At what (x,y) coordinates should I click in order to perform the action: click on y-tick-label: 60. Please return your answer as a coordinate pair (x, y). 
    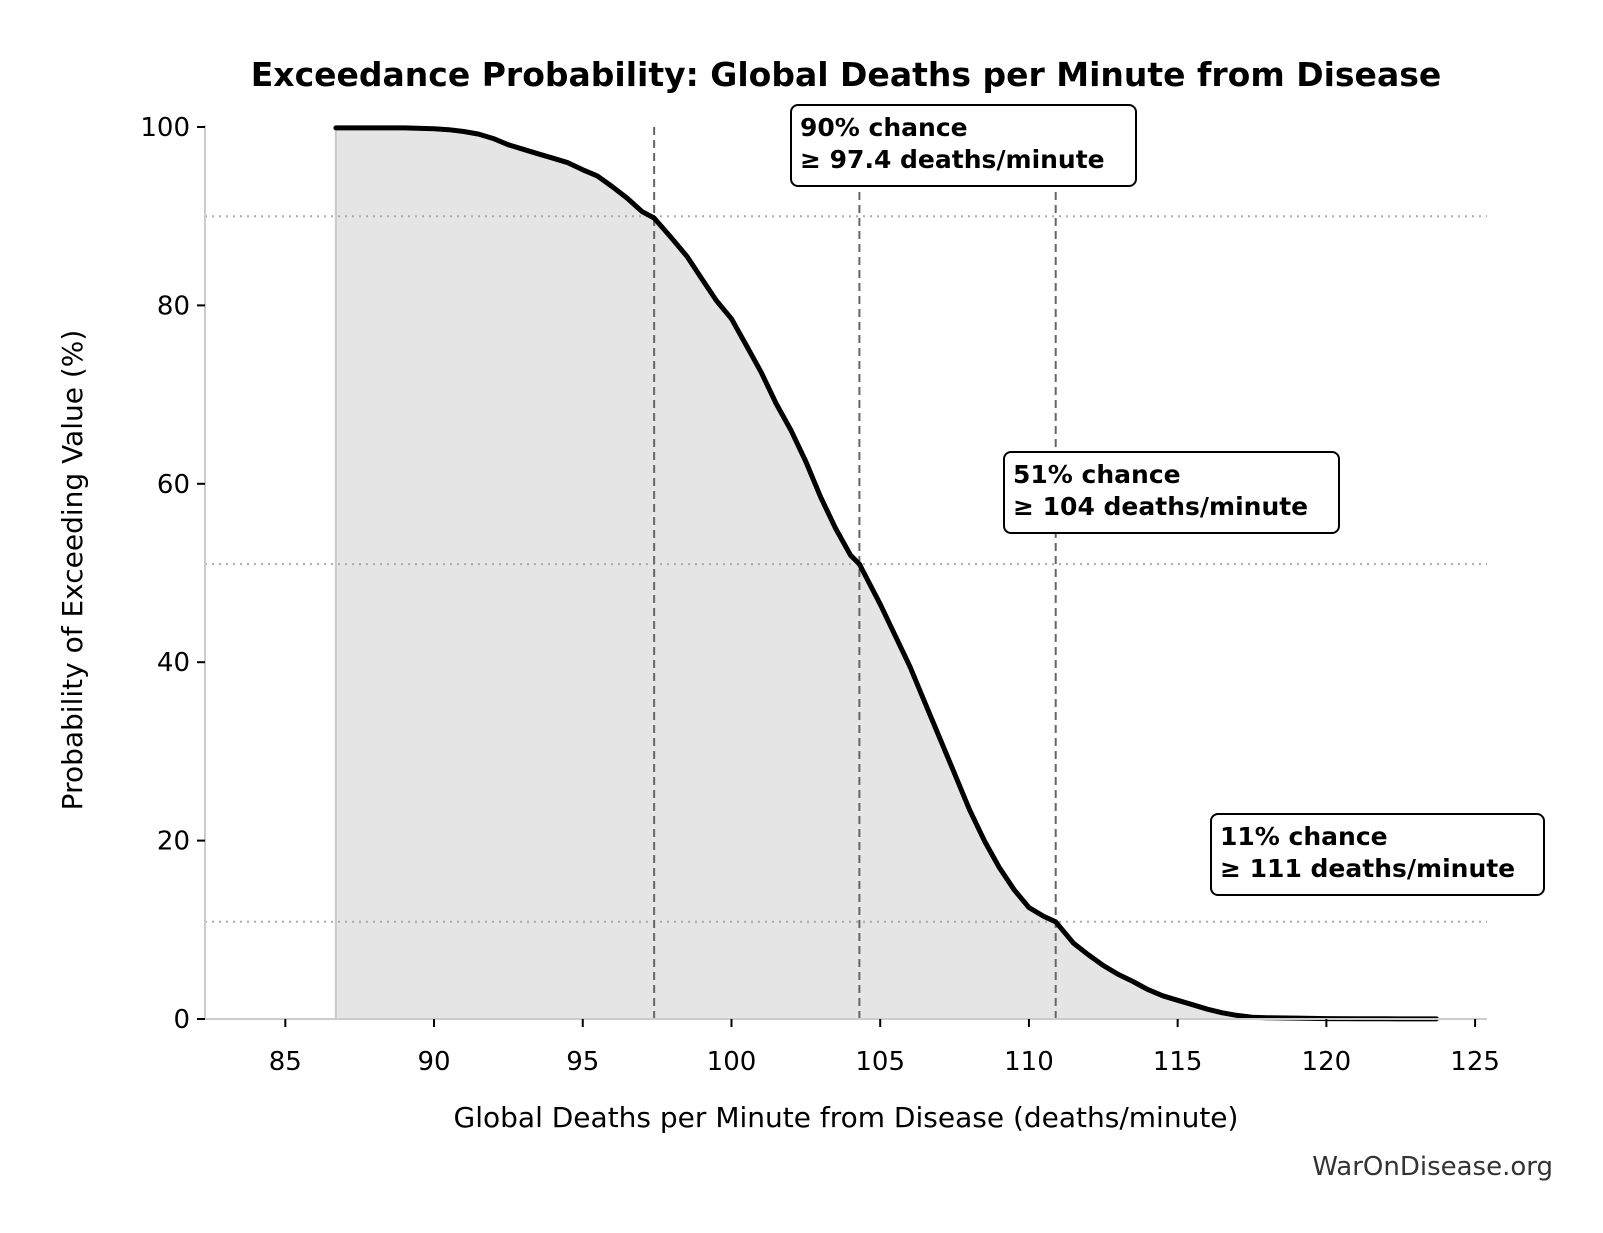
    Looking at the image, I should click on (173, 485).